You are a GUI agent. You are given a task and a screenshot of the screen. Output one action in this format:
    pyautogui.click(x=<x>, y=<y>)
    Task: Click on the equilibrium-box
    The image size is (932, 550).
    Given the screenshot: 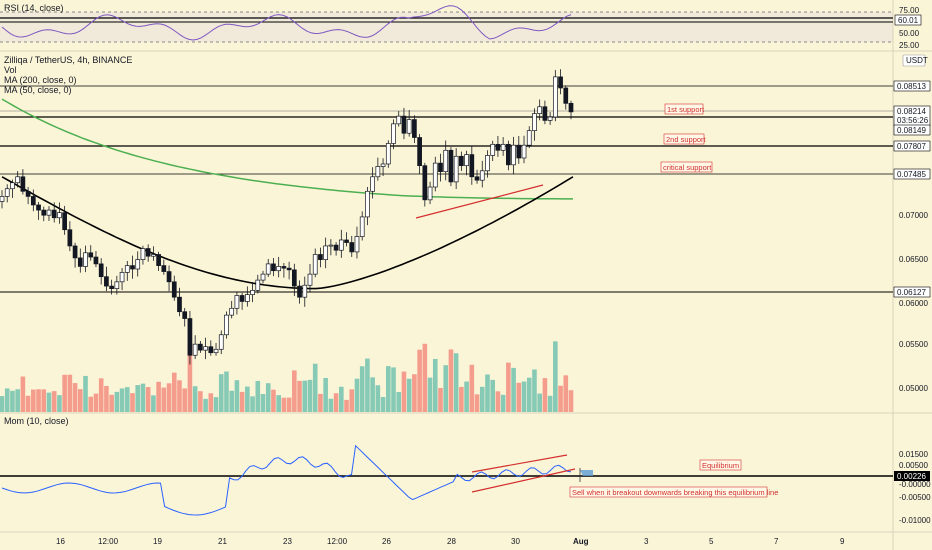 What is the action you would take?
    pyautogui.click(x=720, y=465)
    